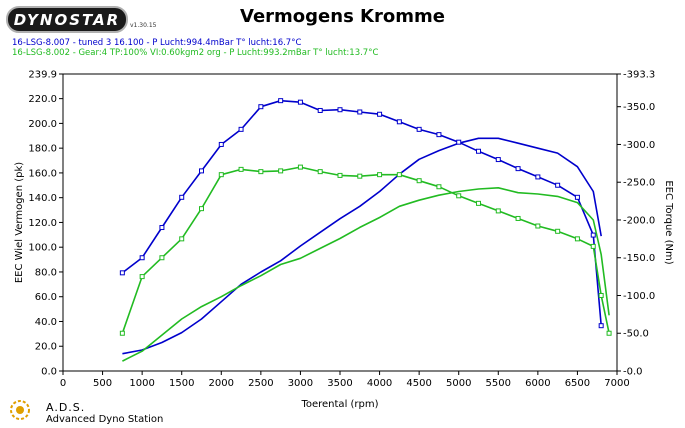 The height and width of the screenshot is (428, 685). I want to click on y2-tick-label: -300.0, so click(639, 145).